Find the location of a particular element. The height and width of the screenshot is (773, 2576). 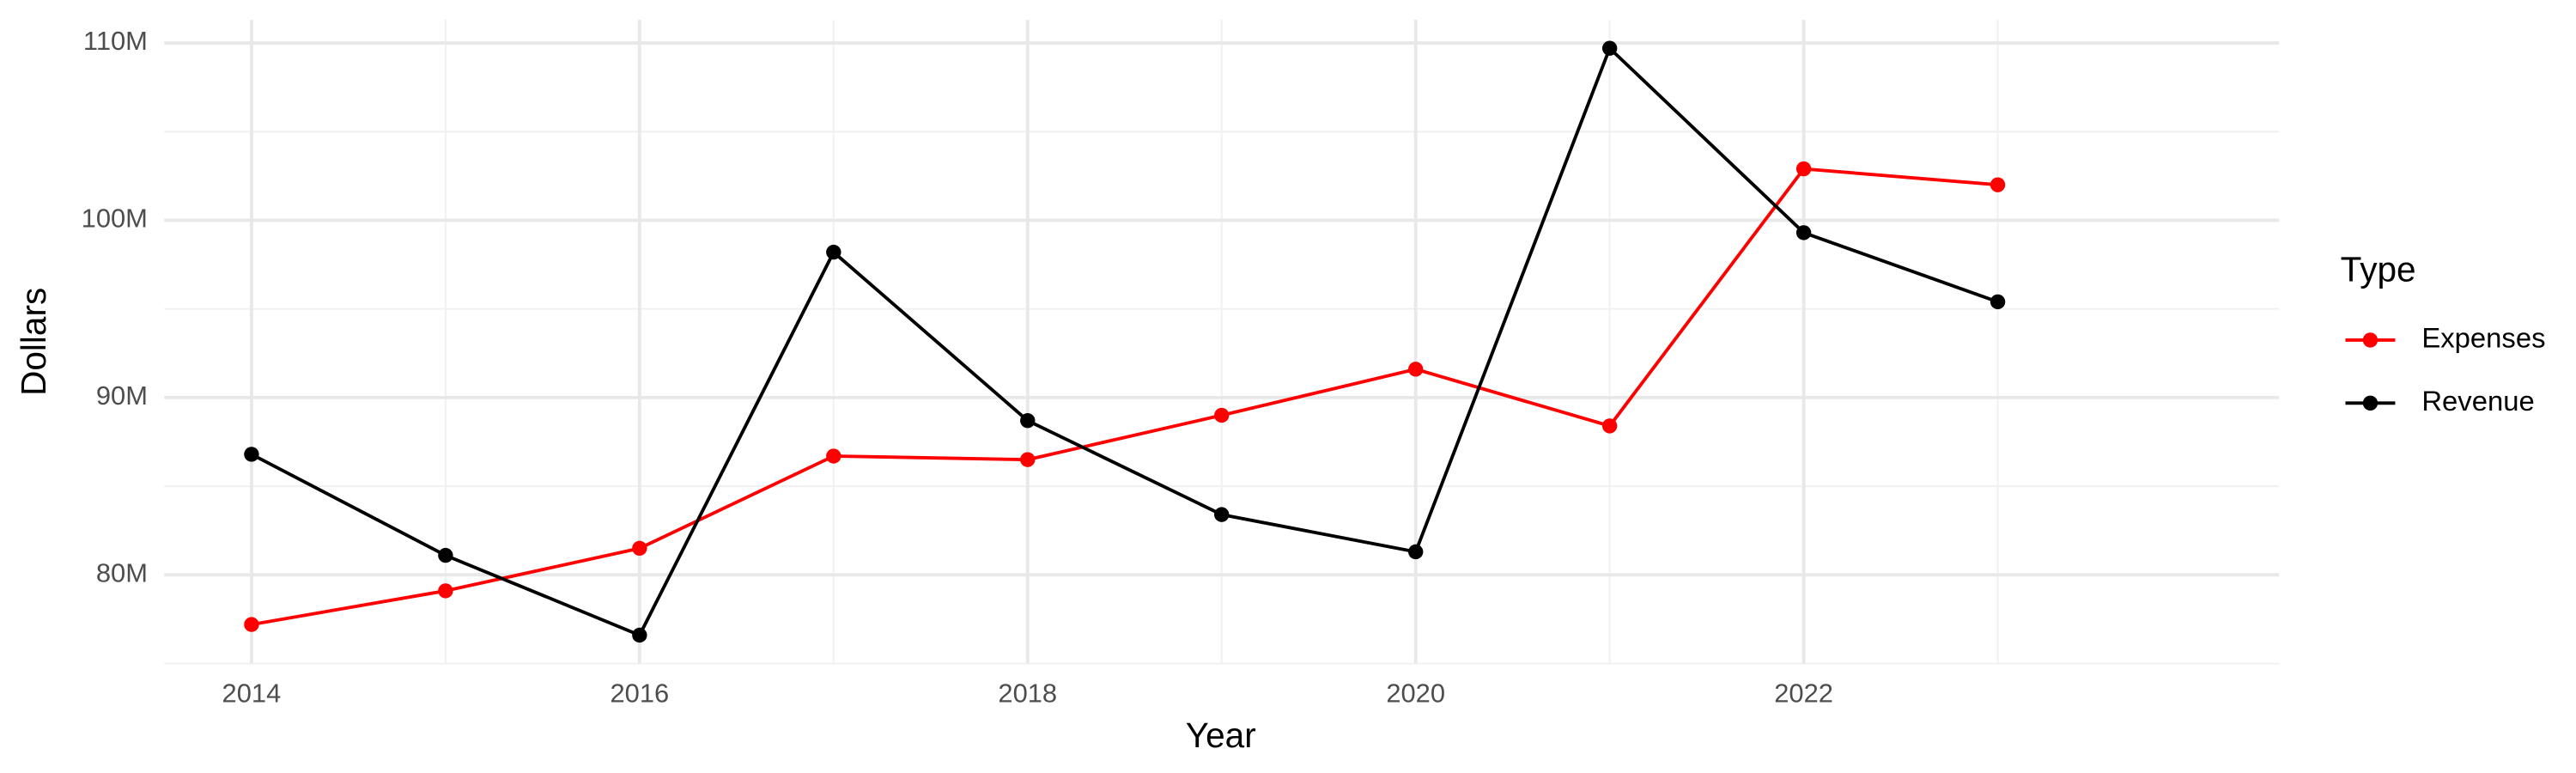

x-axis-label: Year is located at coordinates (1221, 735).